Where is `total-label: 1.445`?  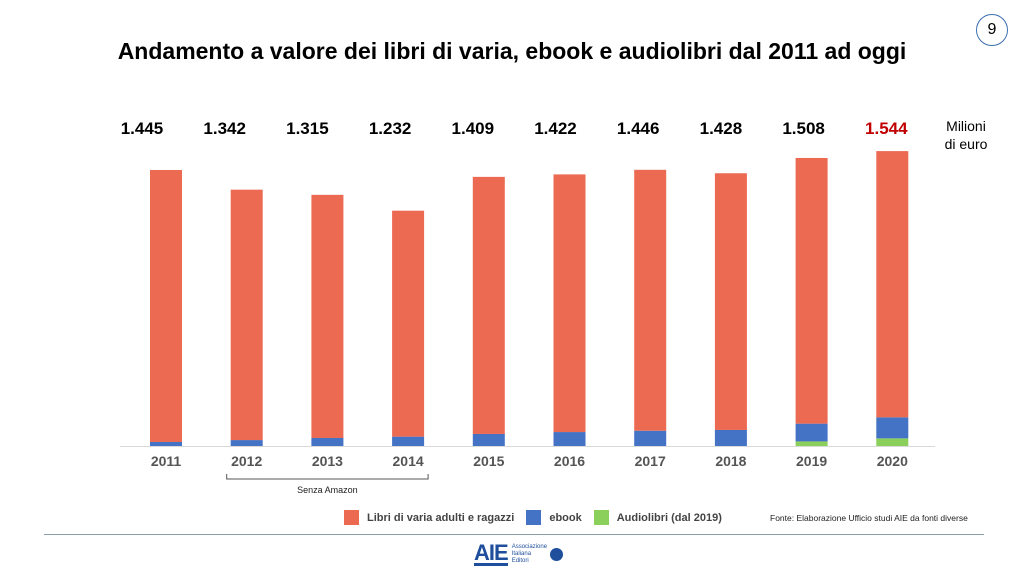
total-label: 1.445 is located at coordinates (142, 128).